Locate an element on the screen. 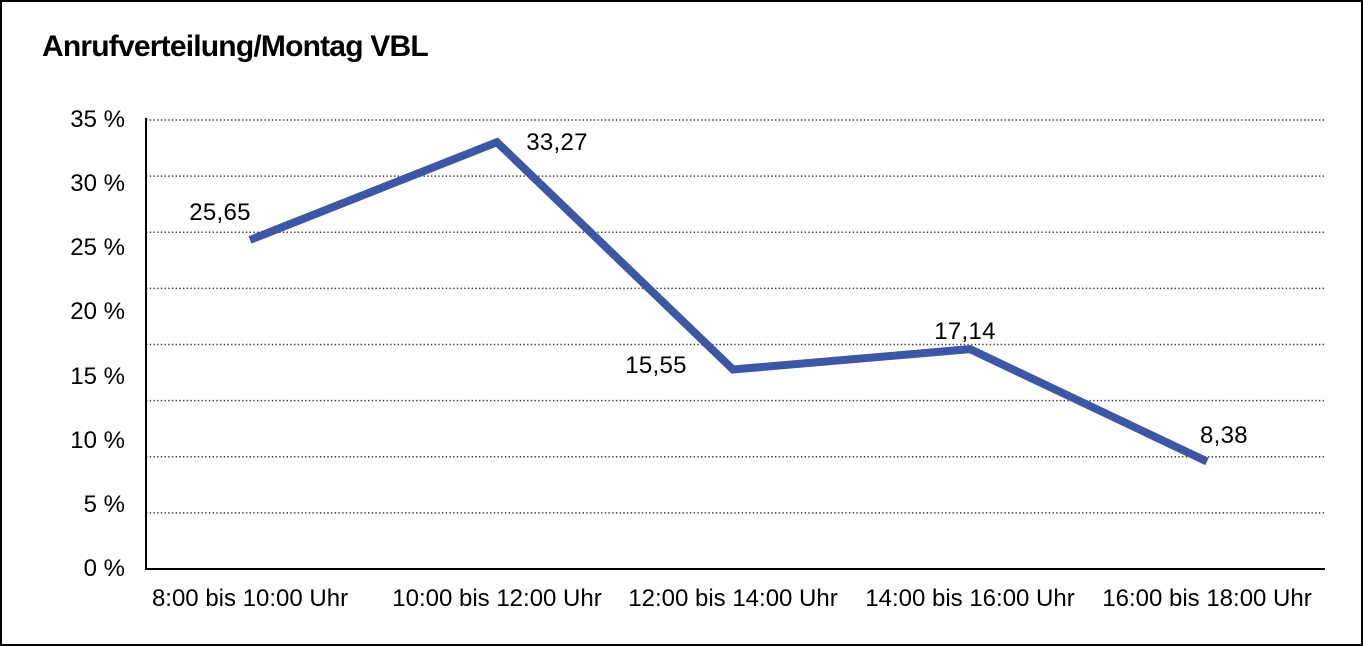  y-tick-label: 25 % is located at coordinates (97, 248).